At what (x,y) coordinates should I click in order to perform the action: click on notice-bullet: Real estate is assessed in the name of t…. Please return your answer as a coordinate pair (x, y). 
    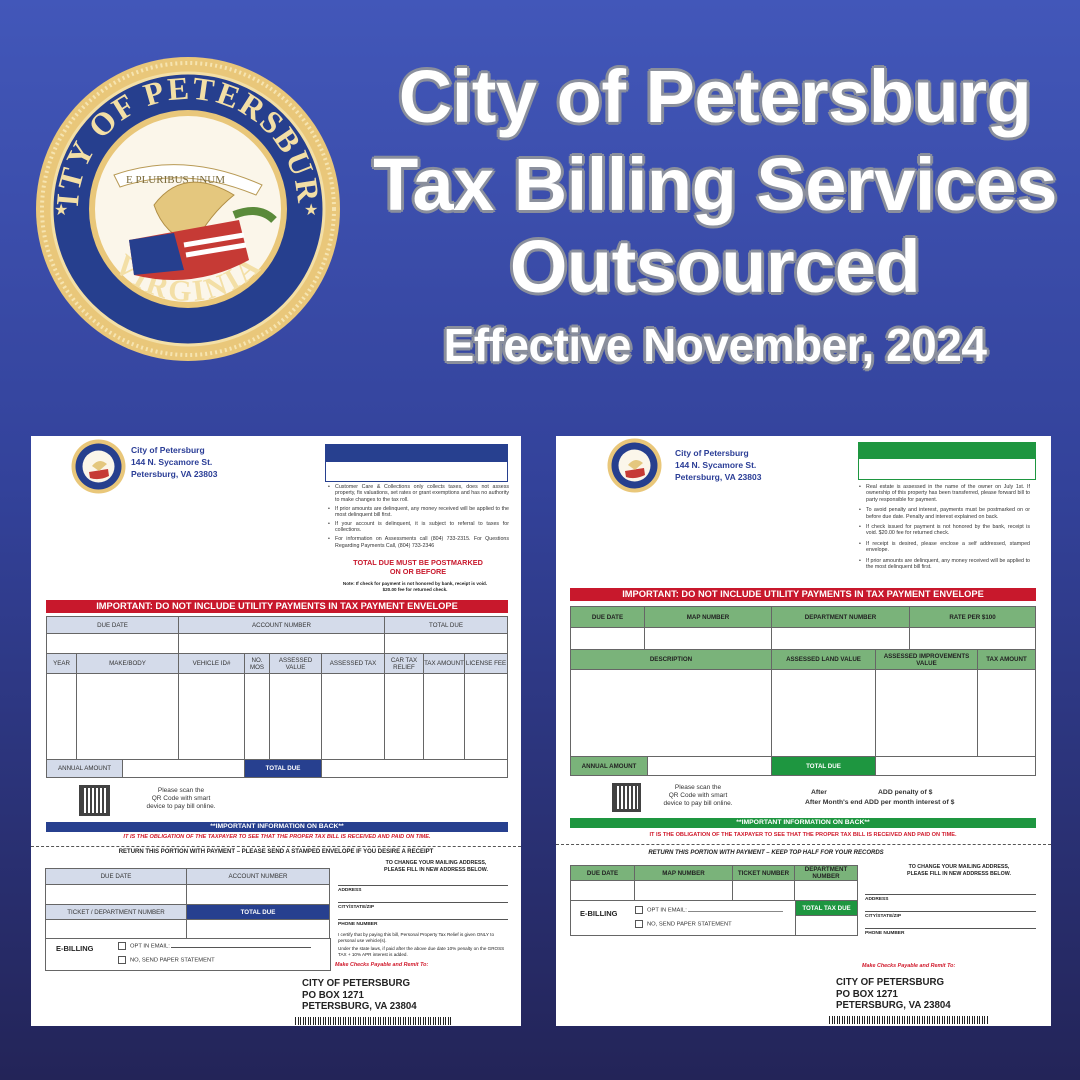
    Looking at the image, I should click on (944, 493).